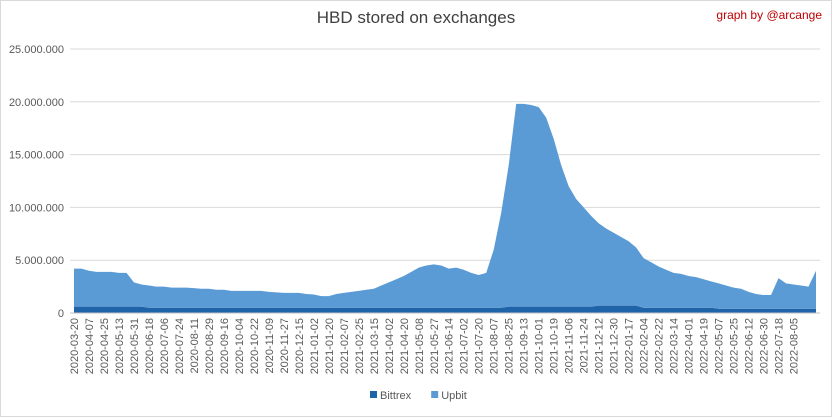 This screenshot has height=417, width=832. What do you see at coordinates (450, 346) in the screenshot?
I see `x-tick-label: 2021-06-14` at bounding box center [450, 346].